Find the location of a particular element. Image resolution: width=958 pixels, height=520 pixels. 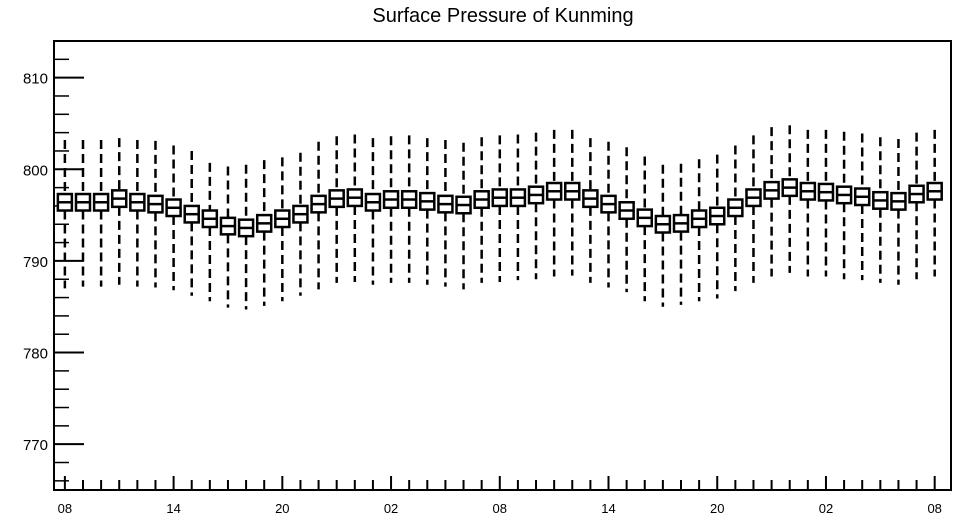

y-tick-label: 810 is located at coordinates (35, 79).